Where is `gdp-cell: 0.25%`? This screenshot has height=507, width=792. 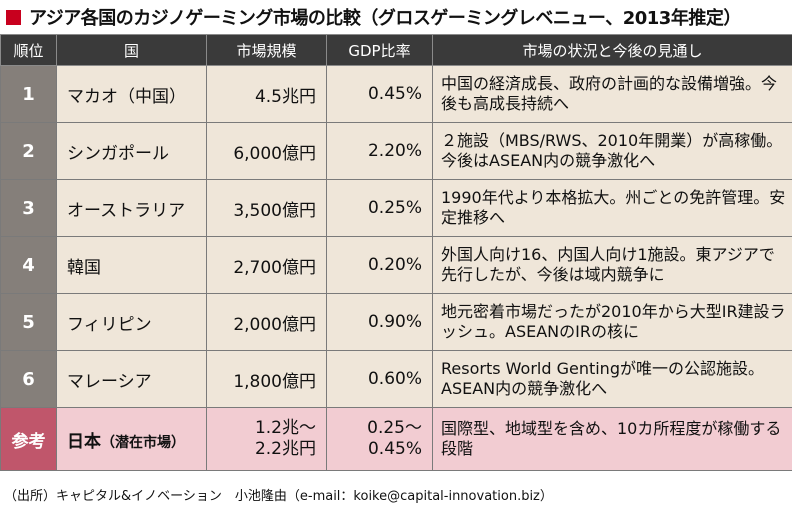 gdp-cell: 0.25% is located at coordinates (379, 208).